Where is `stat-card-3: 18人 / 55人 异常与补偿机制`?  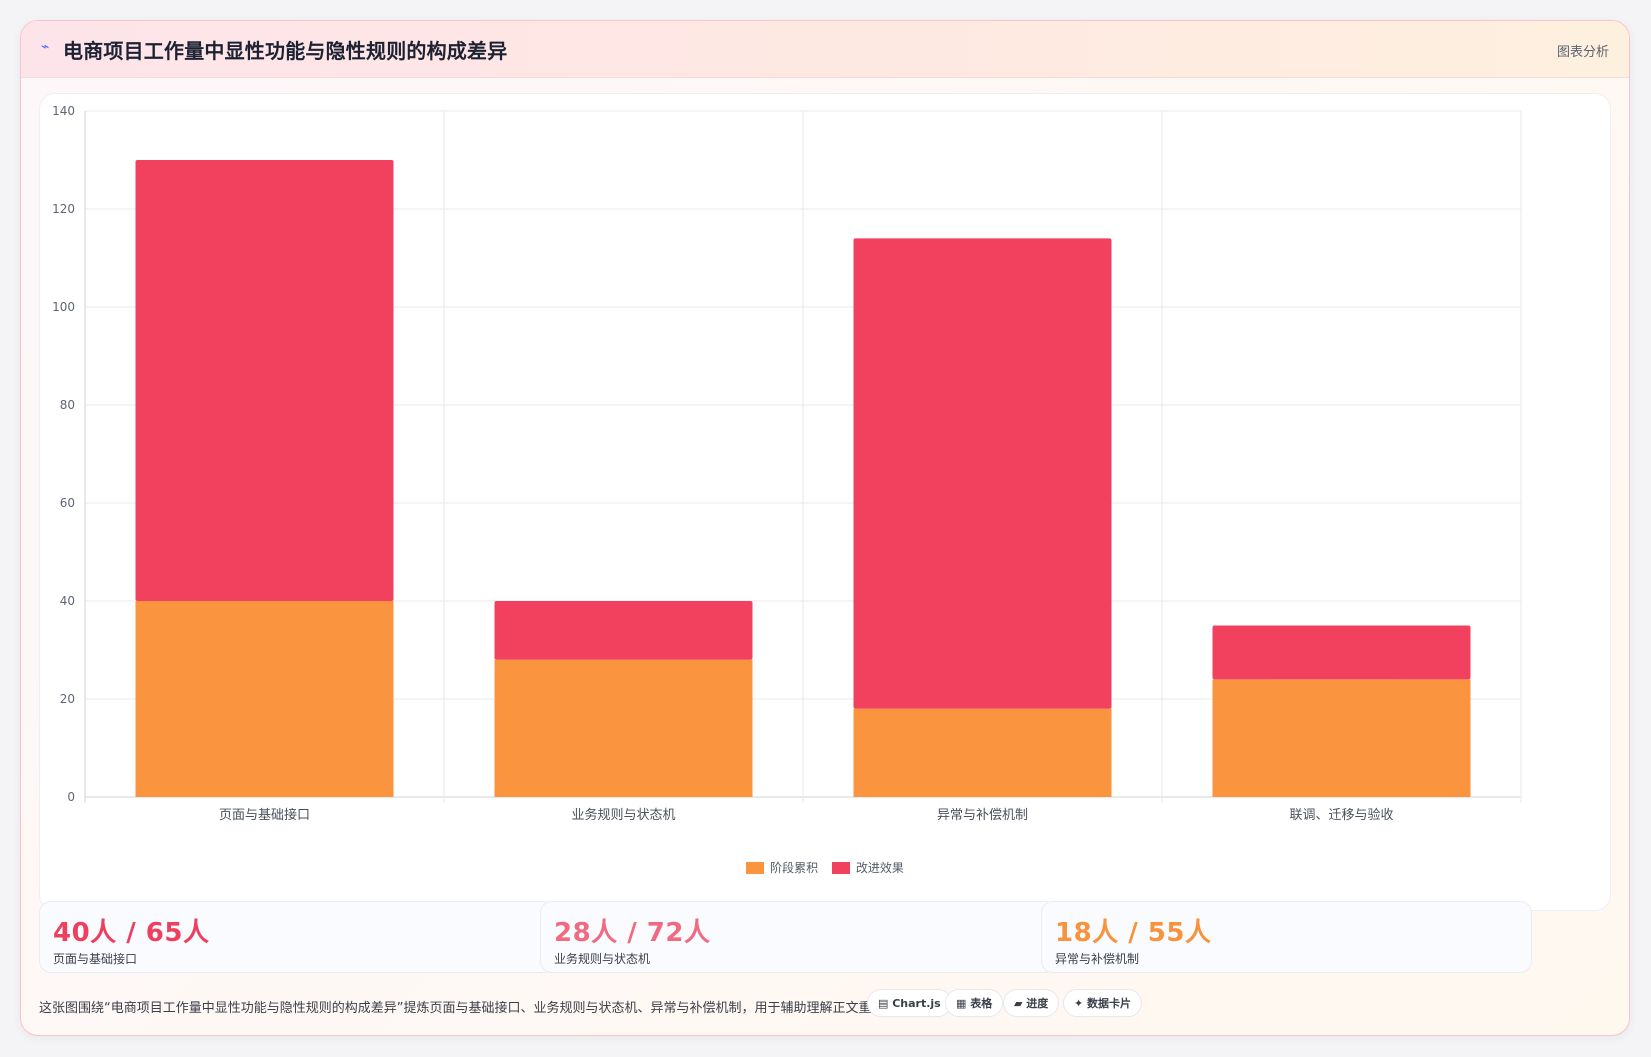 stat-card-3: 18人 / 55人 异常与补偿机制 is located at coordinates (1286, 937).